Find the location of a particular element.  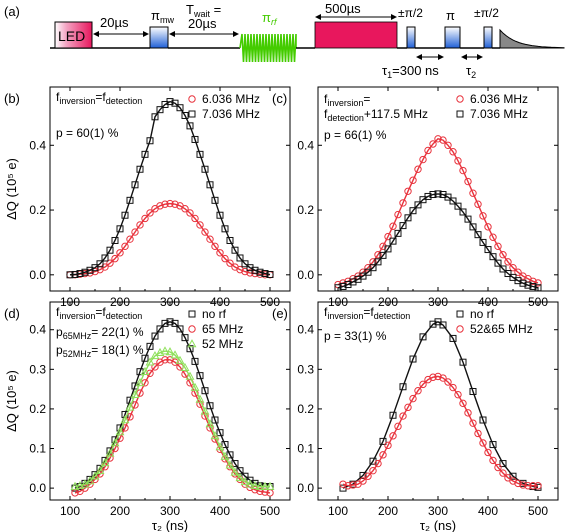

interval-20us-label: 20µs is located at coordinates (114, 22).